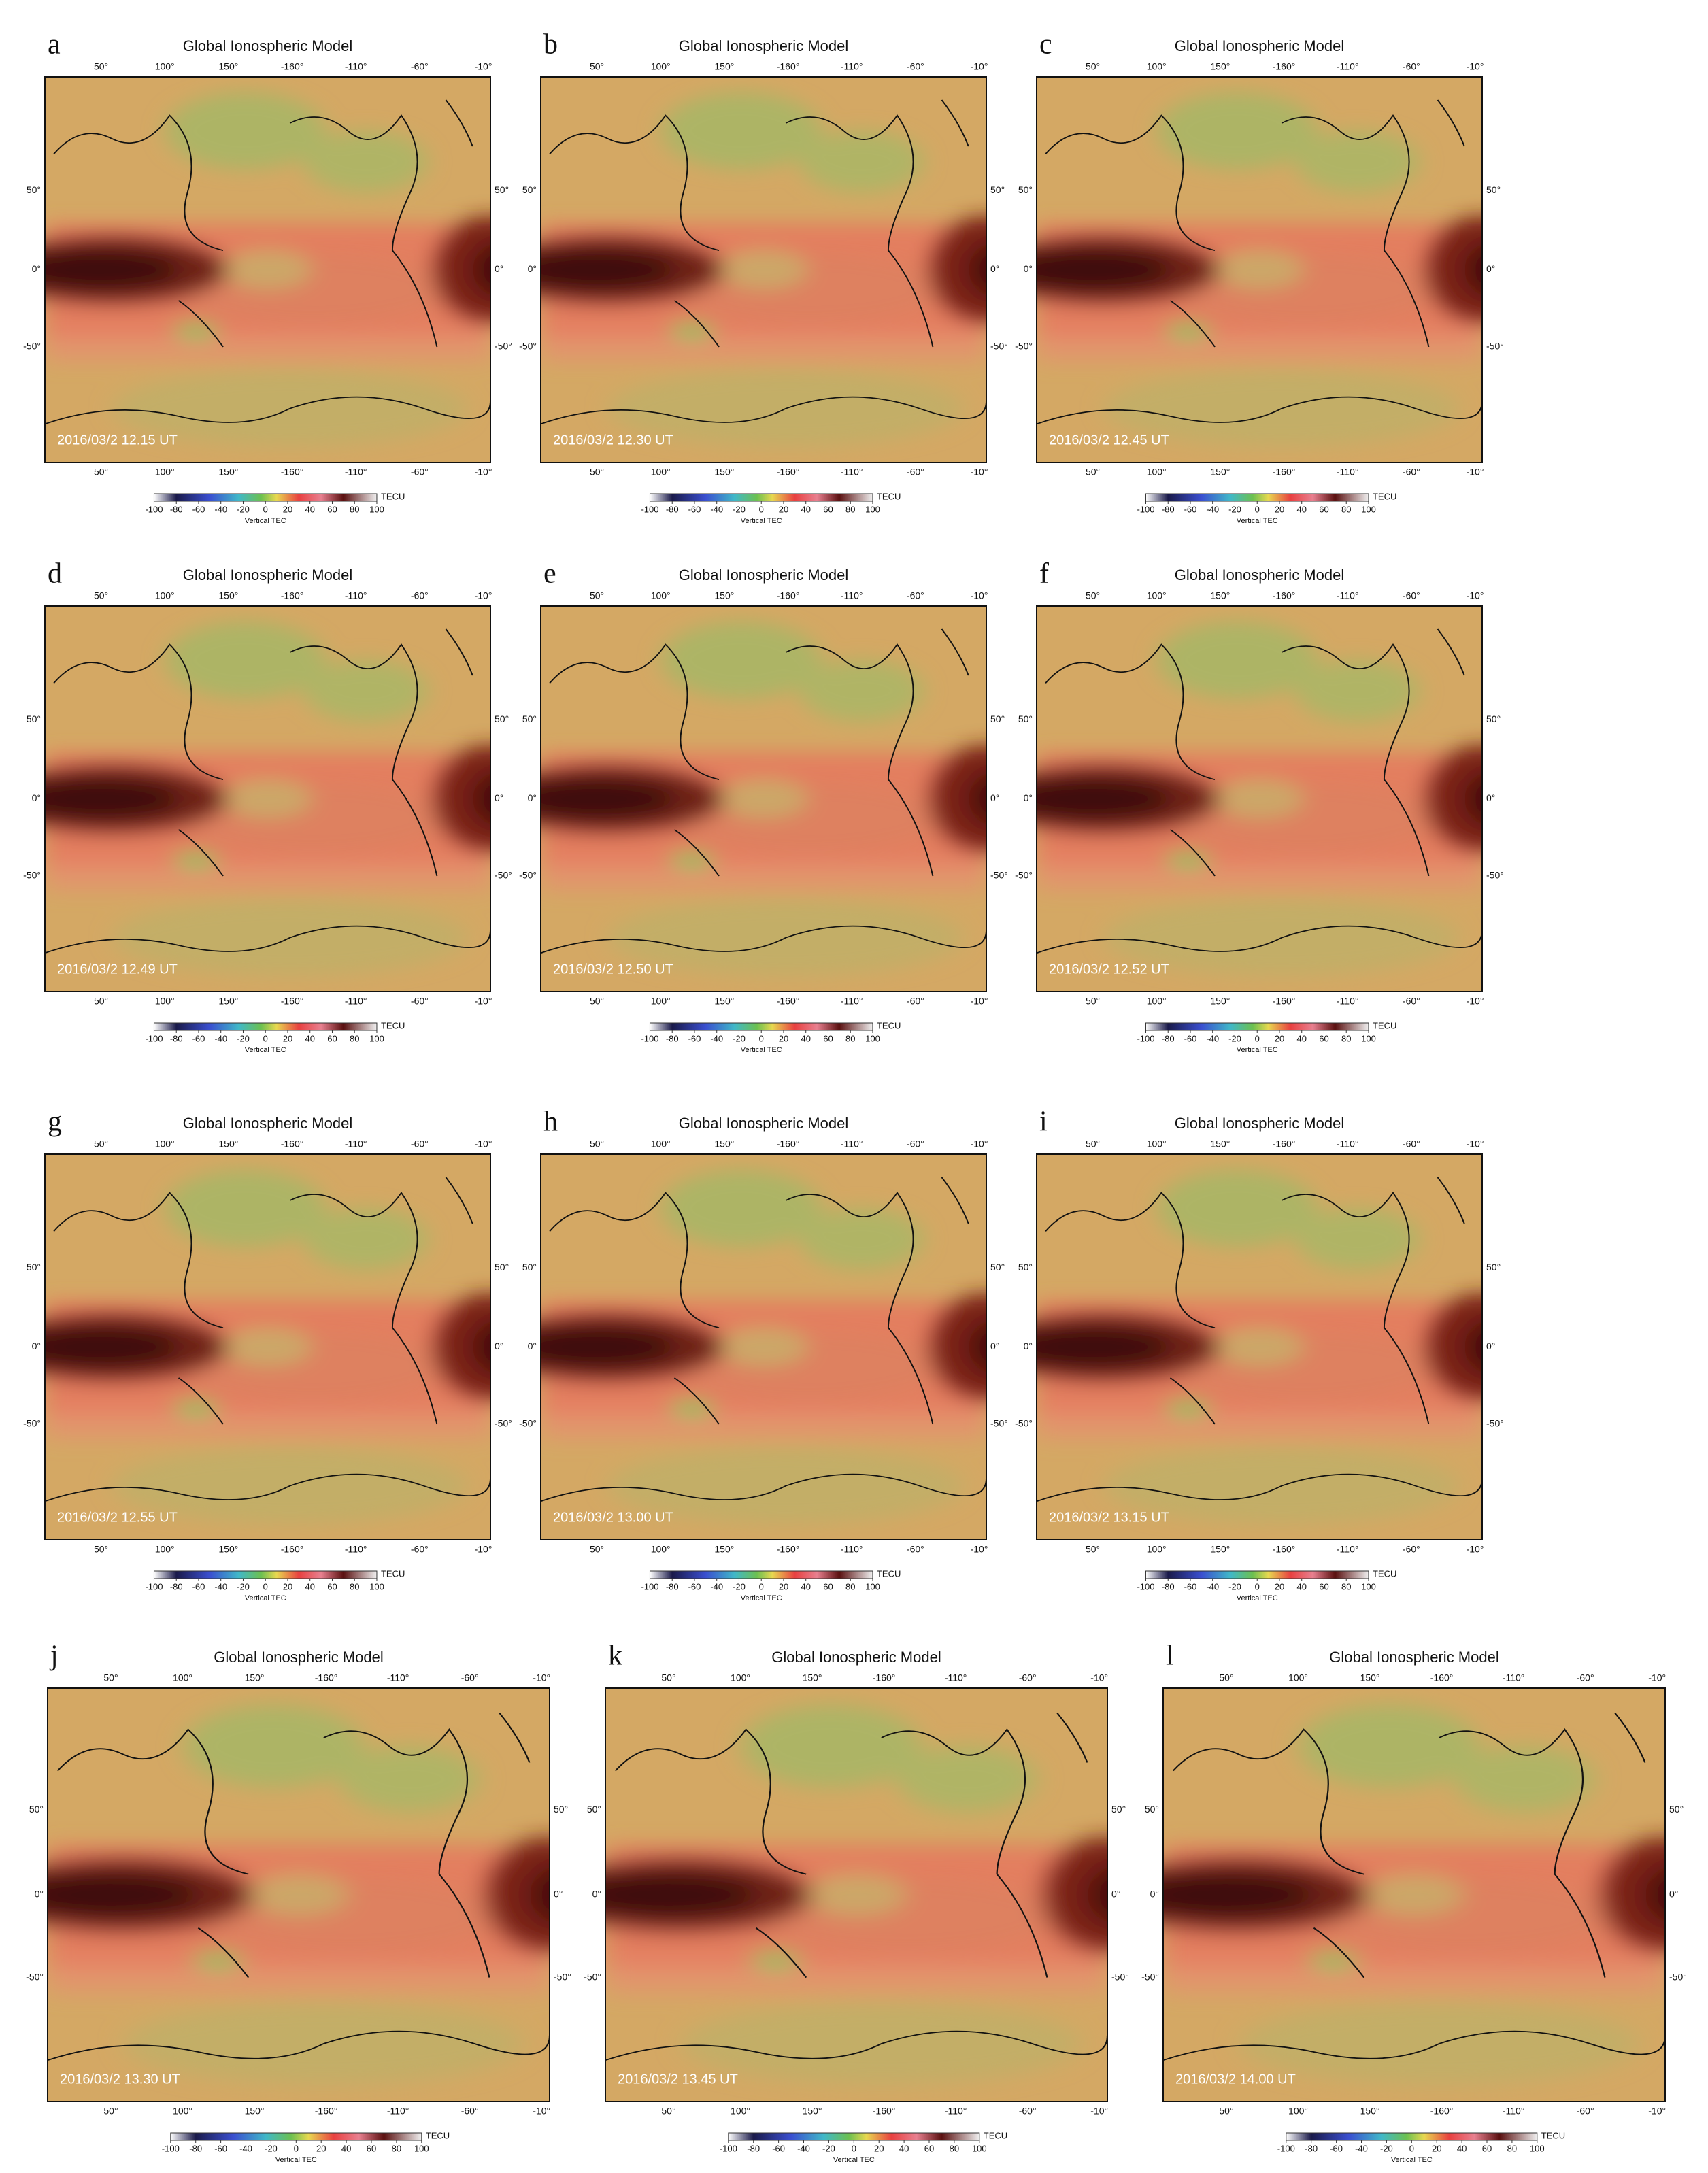 The height and width of the screenshot is (2173, 1708). Describe the element at coordinates (1154, 1894) in the screenshot. I see `lat-label-left: 0°` at that location.